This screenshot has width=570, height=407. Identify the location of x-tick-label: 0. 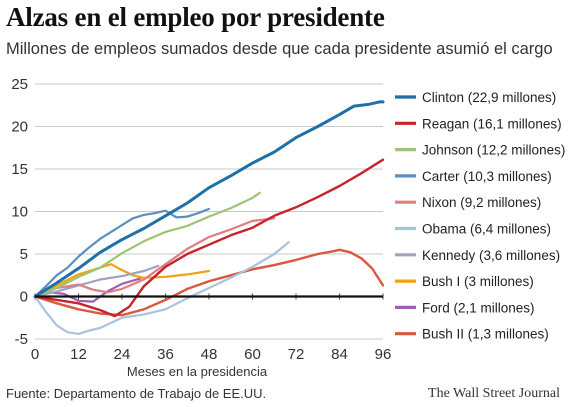
(35, 354).